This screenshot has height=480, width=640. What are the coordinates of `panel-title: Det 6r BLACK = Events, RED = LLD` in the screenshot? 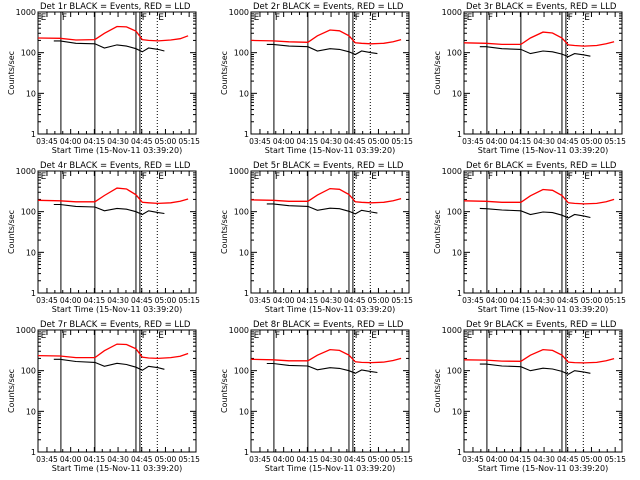 It's located at (541, 166).